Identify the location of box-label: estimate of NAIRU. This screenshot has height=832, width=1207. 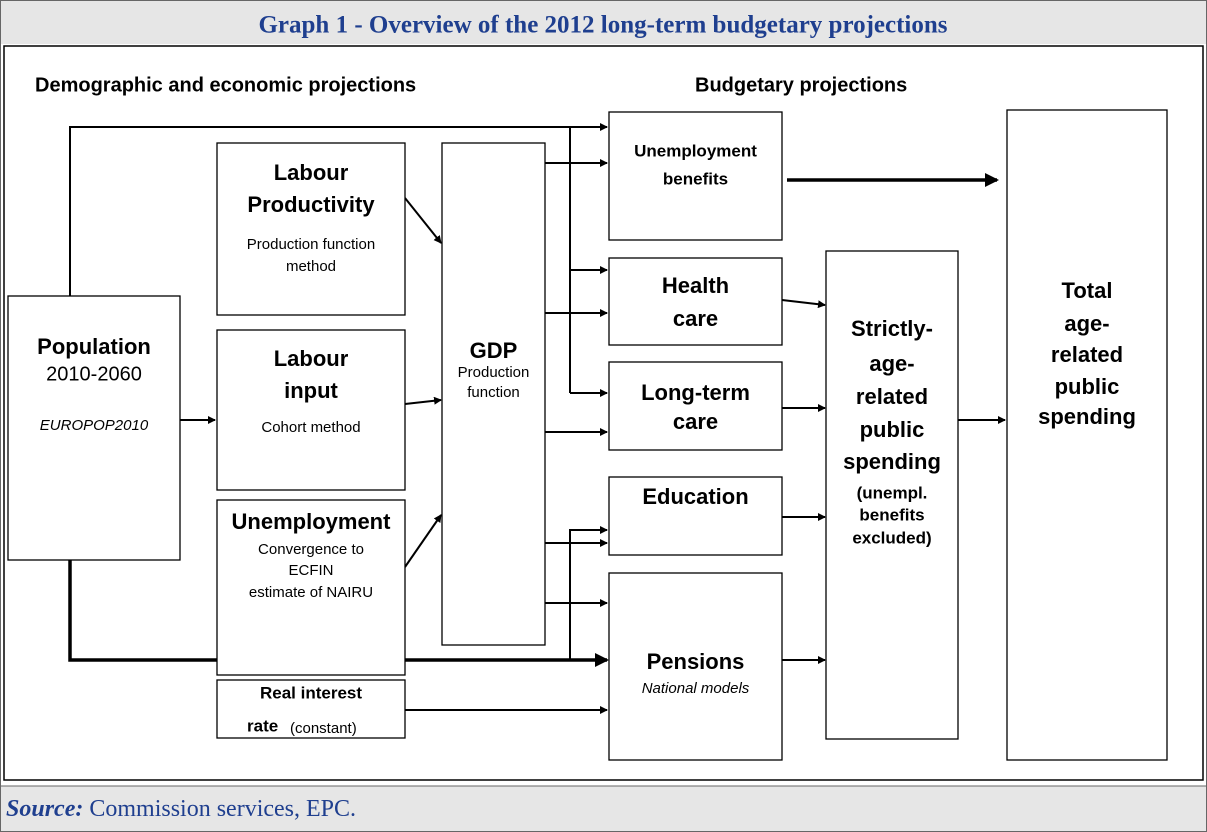
(311, 592).